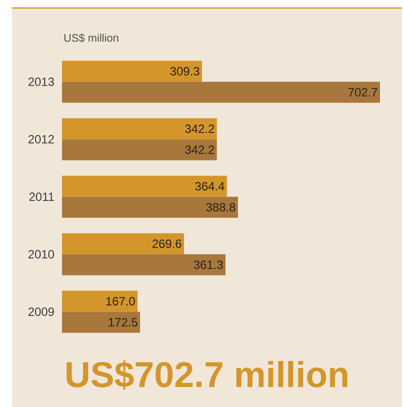 The image size is (403, 407). I want to click on data-label: 364.4, so click(210, 186).